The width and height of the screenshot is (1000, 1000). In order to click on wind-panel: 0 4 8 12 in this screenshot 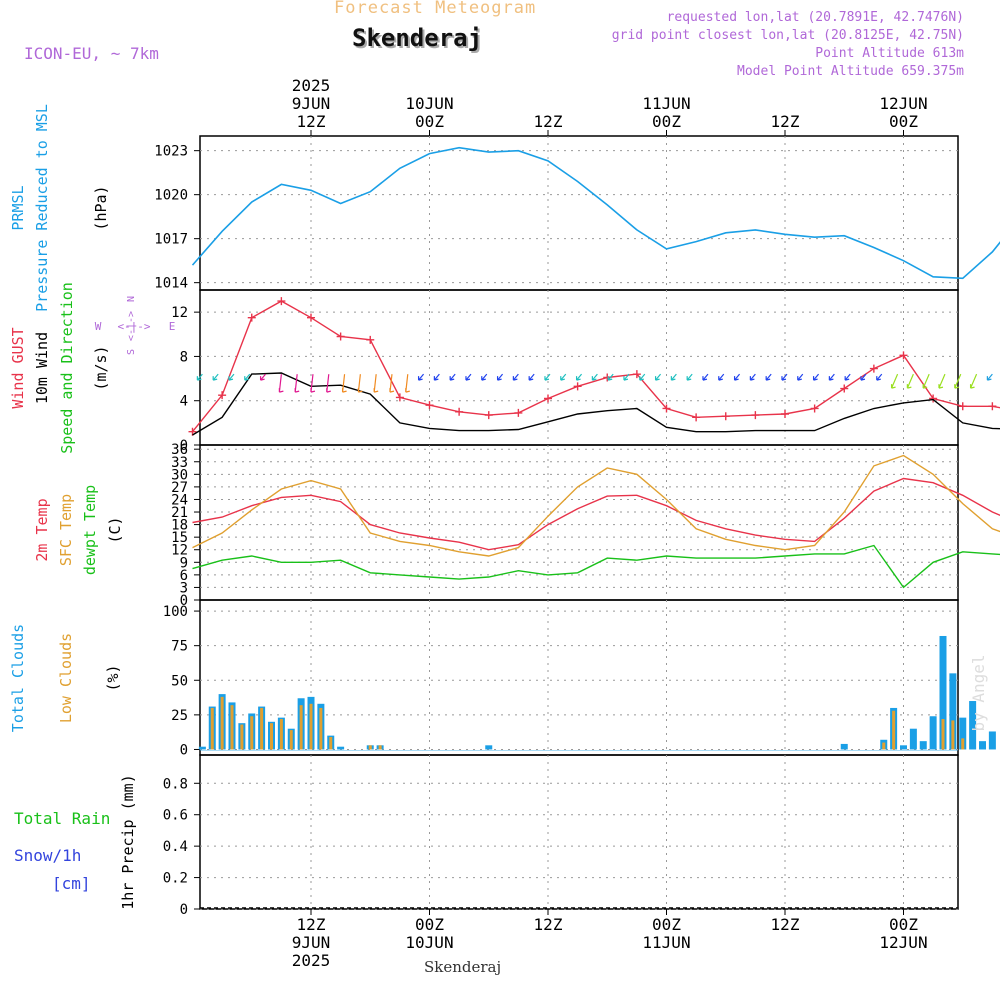, I will do `click(565, 371)`.